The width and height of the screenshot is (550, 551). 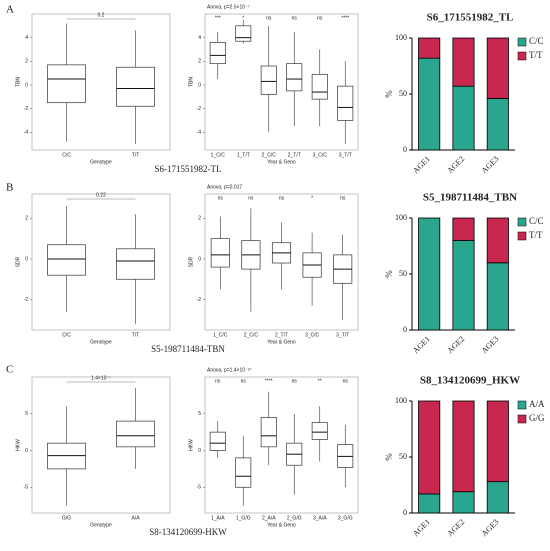 I want to click on chart-title: S8_134120699_HKW, so click(x=470, y=381).